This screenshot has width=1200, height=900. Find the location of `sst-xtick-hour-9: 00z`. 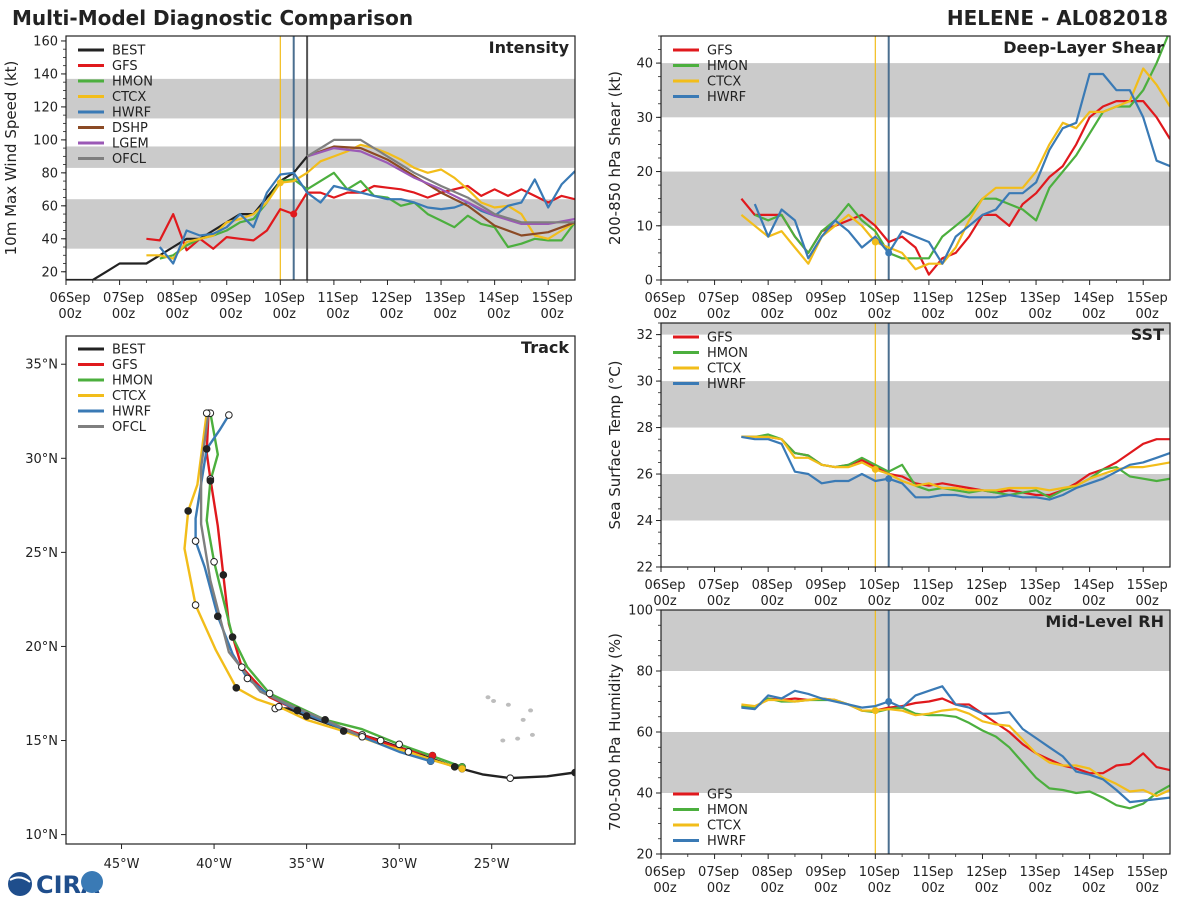

sst-xtick-hour-9: 00z is located at coordinates (1148, 601).